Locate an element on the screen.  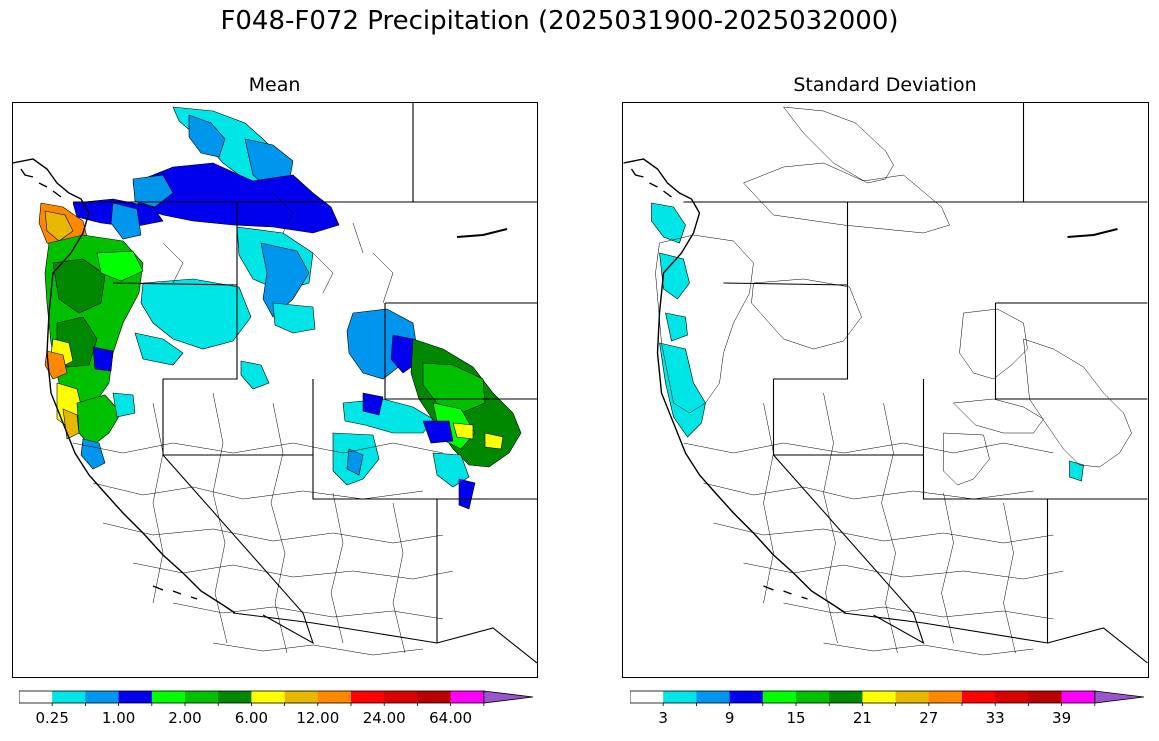
stddev-basin-fills is located at coordinates (867, 342).